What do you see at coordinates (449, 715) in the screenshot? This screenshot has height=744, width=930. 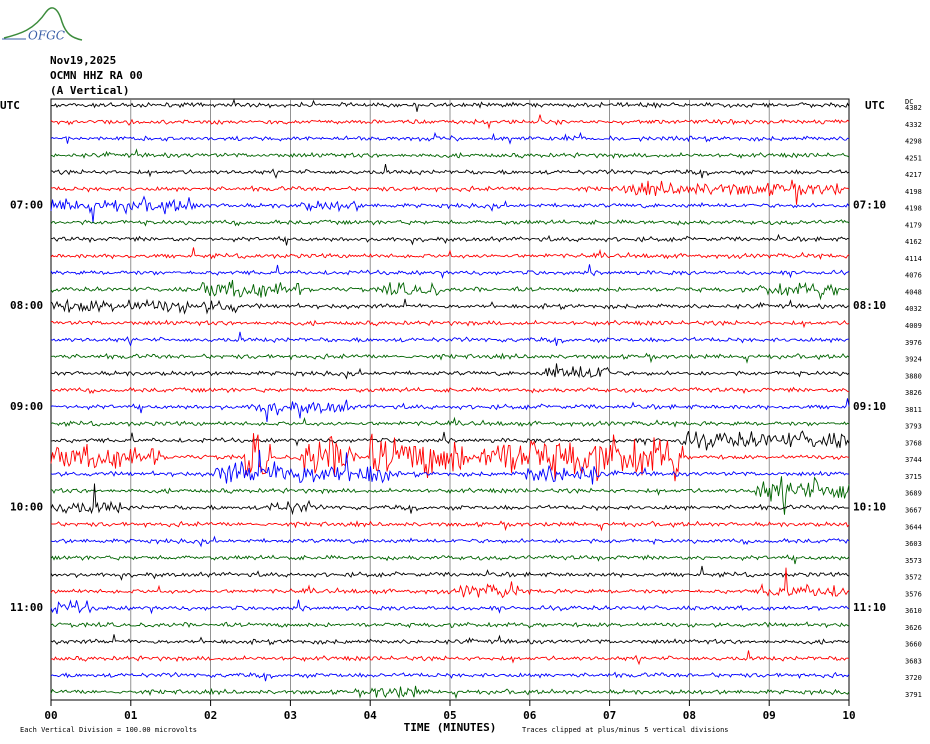 I see `x-tick-label: 05` at bounding box center [449, 715].